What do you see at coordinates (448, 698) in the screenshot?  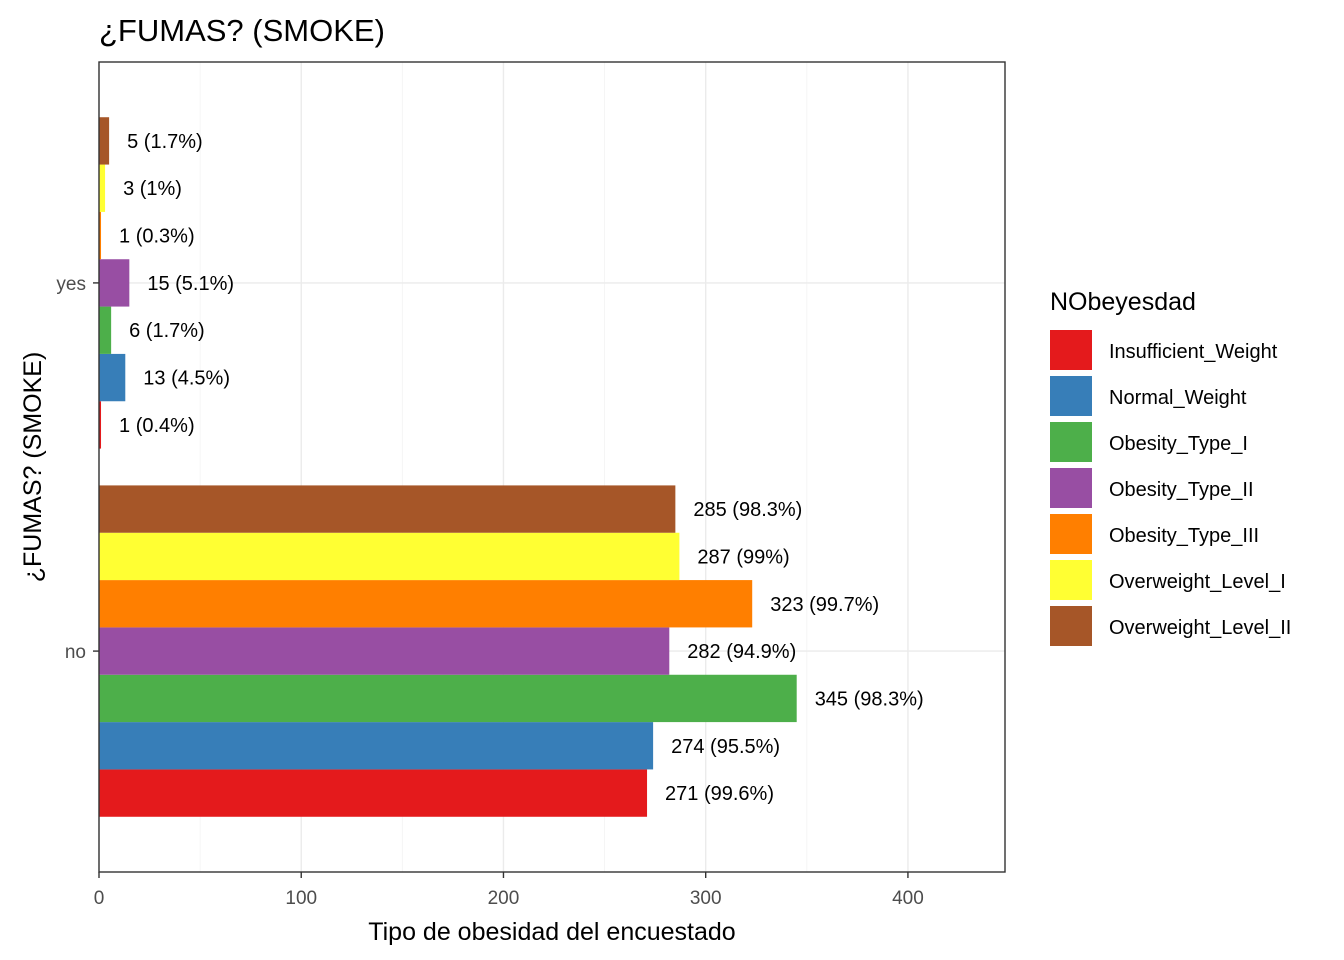 I see `bar-obesity_type_i-no` at bounding box center [448, 698].